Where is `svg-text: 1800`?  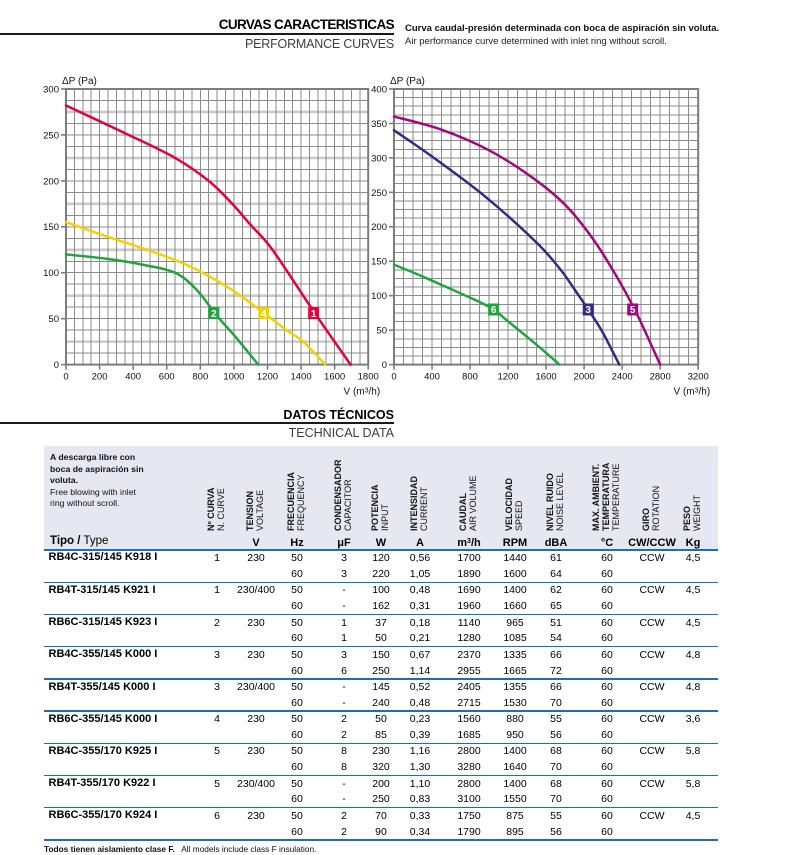
svg-text: 1800 is located at coordinates (368, 377).